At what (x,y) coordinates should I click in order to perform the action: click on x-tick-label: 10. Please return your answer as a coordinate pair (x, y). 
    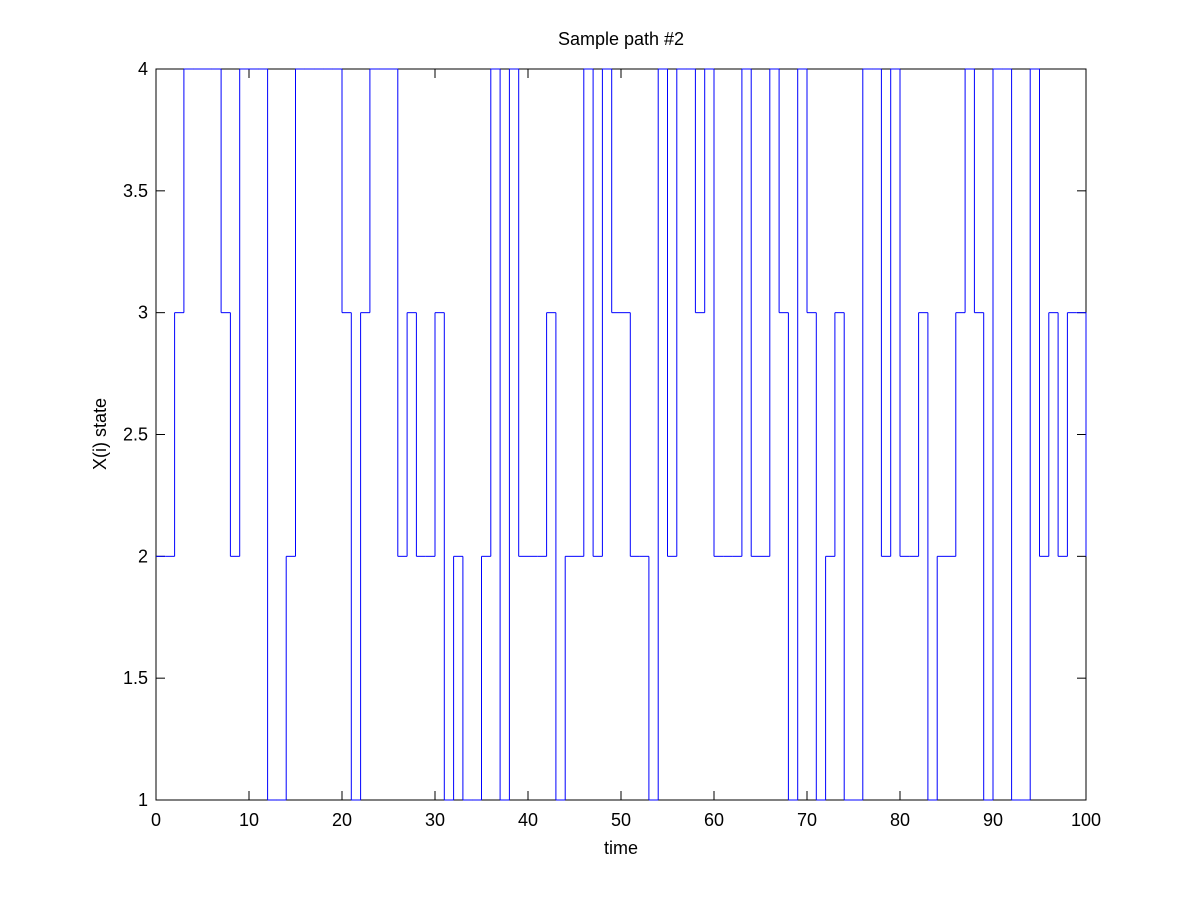
    Looking at the image, I should click on (249, 820).